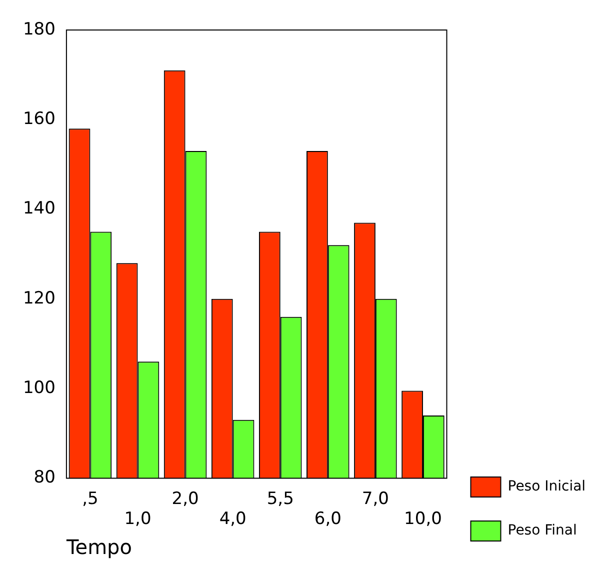 The height and width of the screenshot is (575, 603). I want to click on x-tick-label: 10,0, so click(423, 519).